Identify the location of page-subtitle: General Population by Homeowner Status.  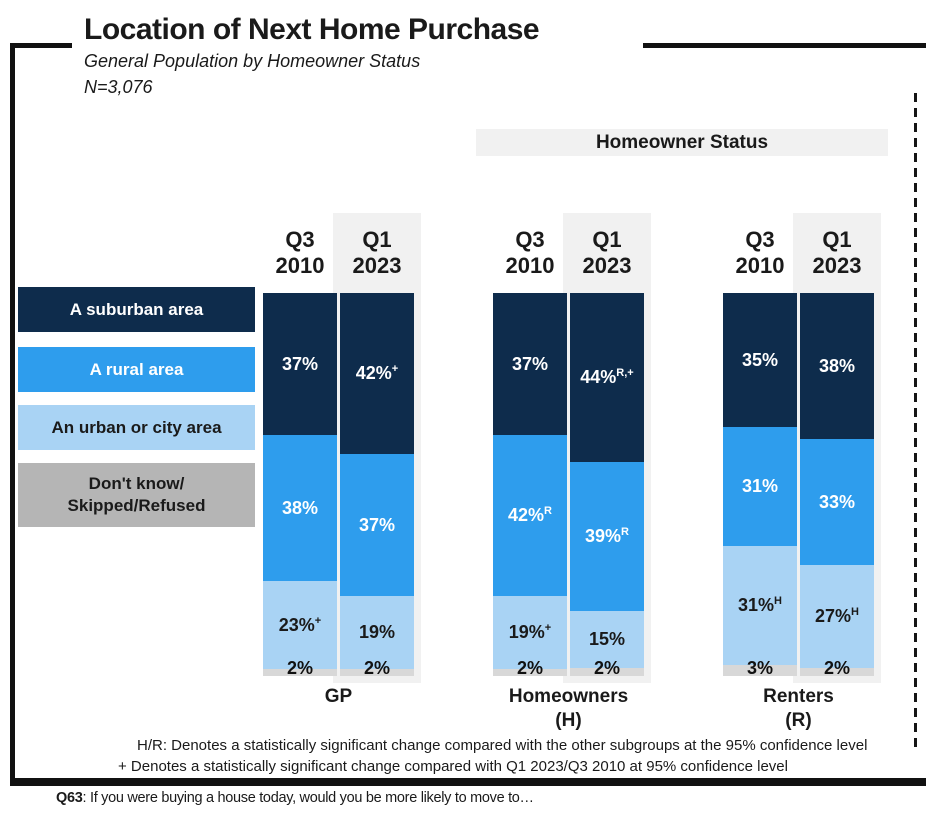
(252, 61).